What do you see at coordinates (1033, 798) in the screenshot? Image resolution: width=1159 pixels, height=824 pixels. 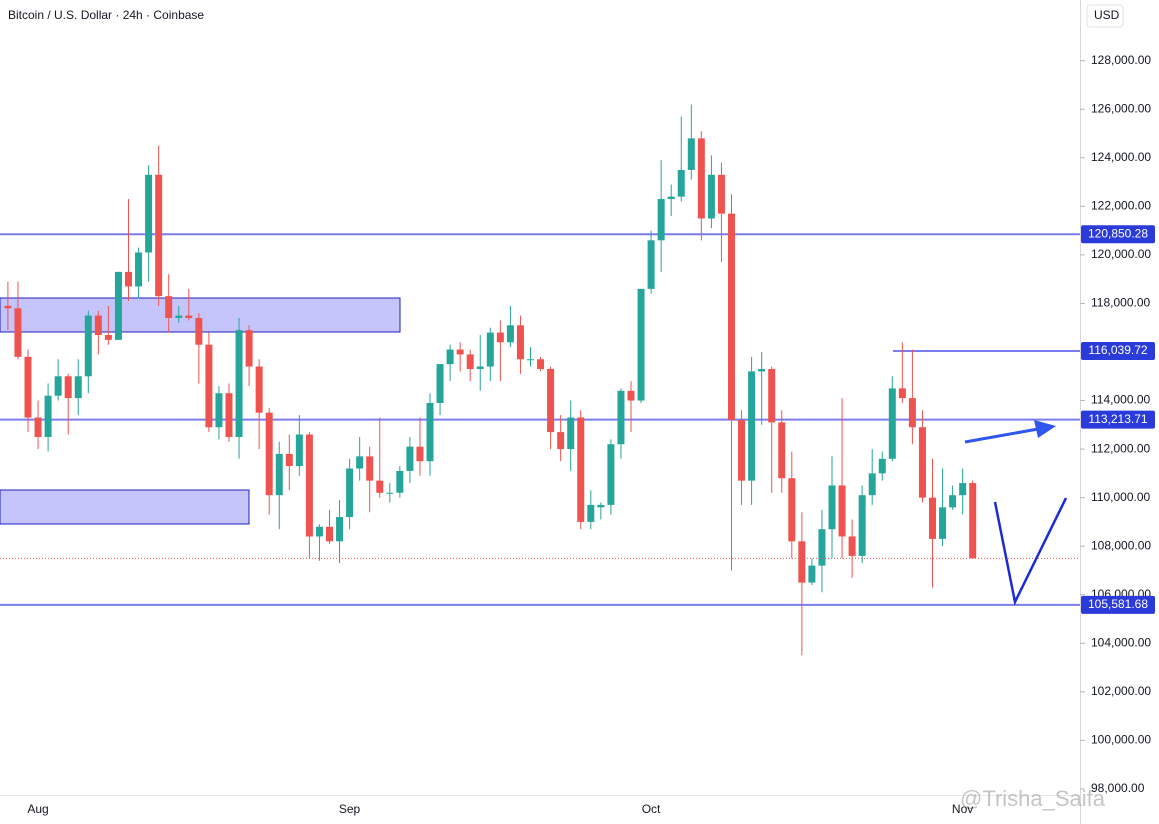 I see `watermark: @Trisha_Saifa` at bounding box center [1033, 798].